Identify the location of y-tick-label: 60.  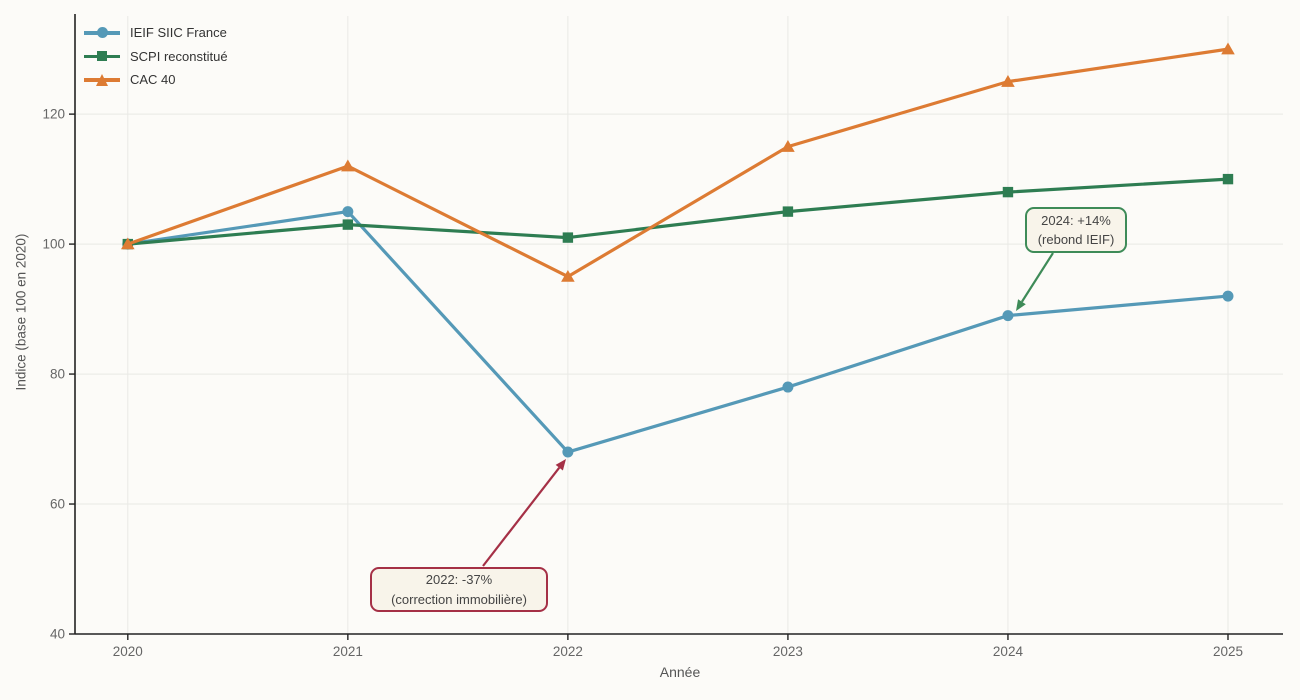
(57, 504).